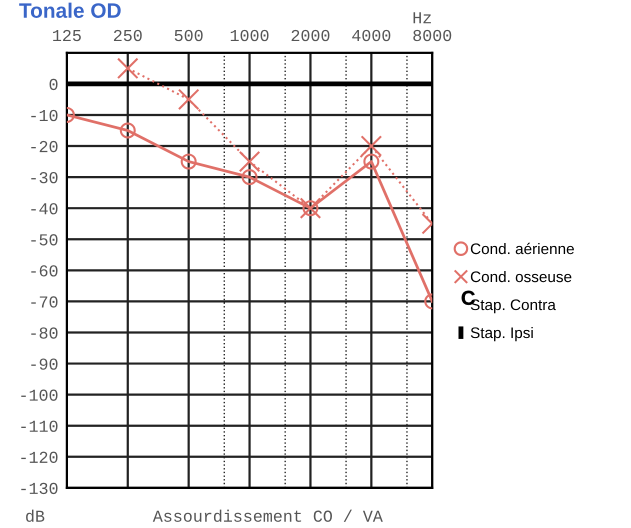 Image resolution: width=631 pixels, height=528 pixels. I want to click on y-tick-label: -70, so click(44, 302).